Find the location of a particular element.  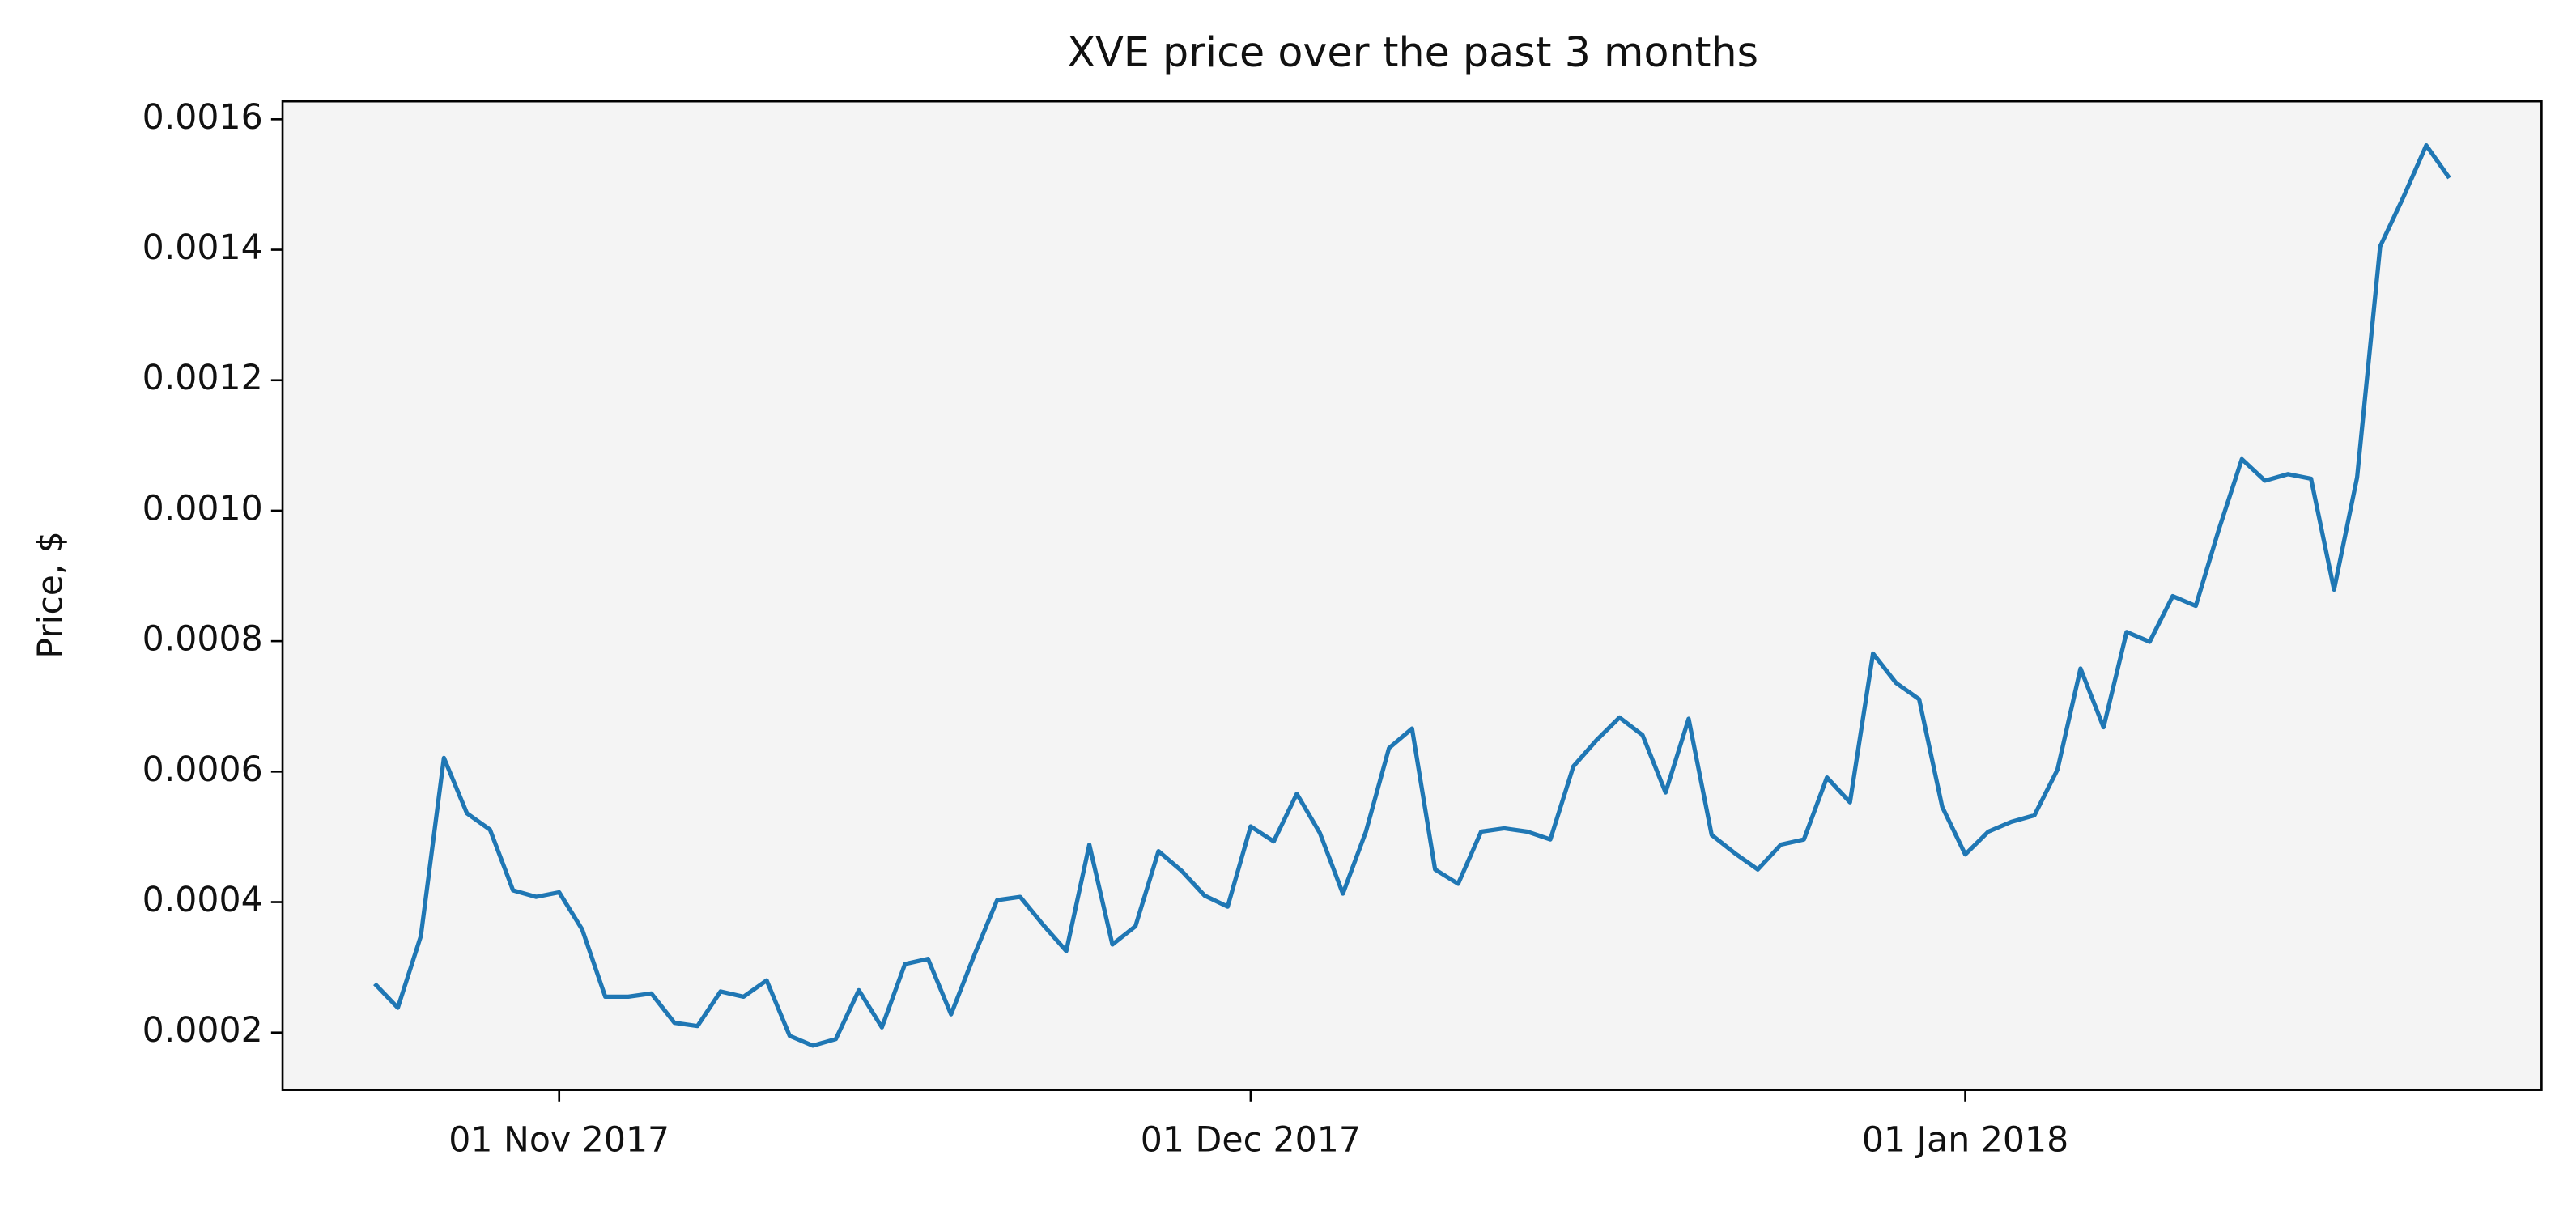

y-tick-label: 0.0008 is located at coordinates (203, 640).